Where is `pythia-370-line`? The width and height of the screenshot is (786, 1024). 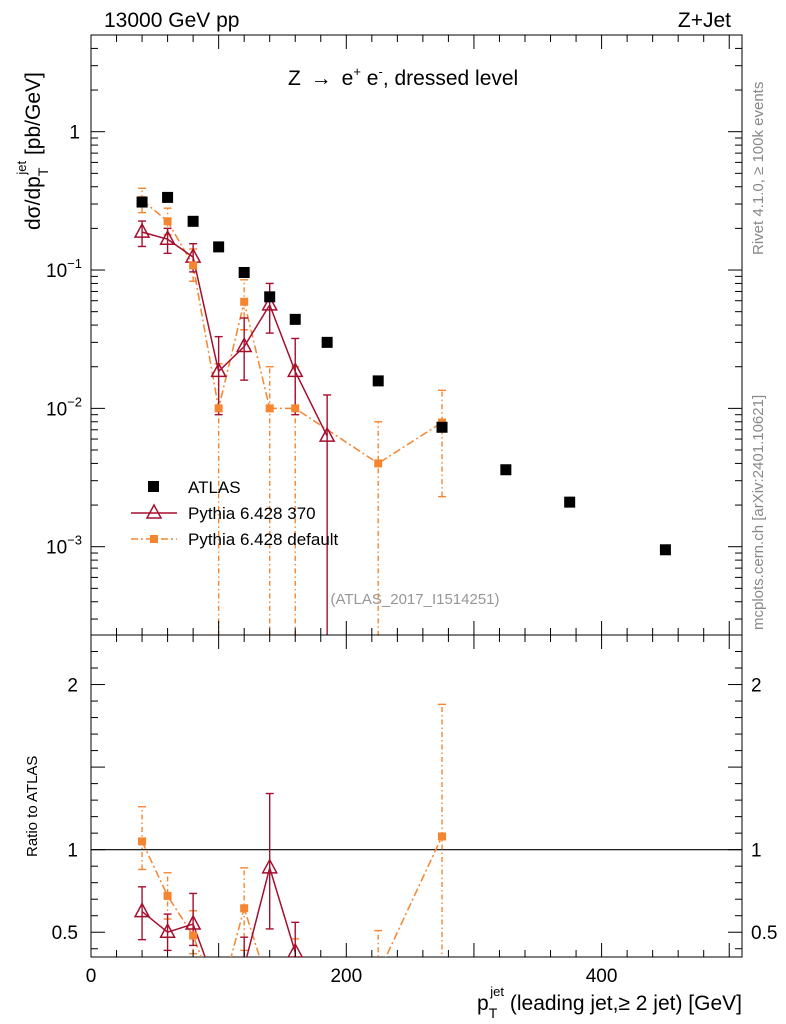 pythia-370-line is located at coordinates (234, 334).